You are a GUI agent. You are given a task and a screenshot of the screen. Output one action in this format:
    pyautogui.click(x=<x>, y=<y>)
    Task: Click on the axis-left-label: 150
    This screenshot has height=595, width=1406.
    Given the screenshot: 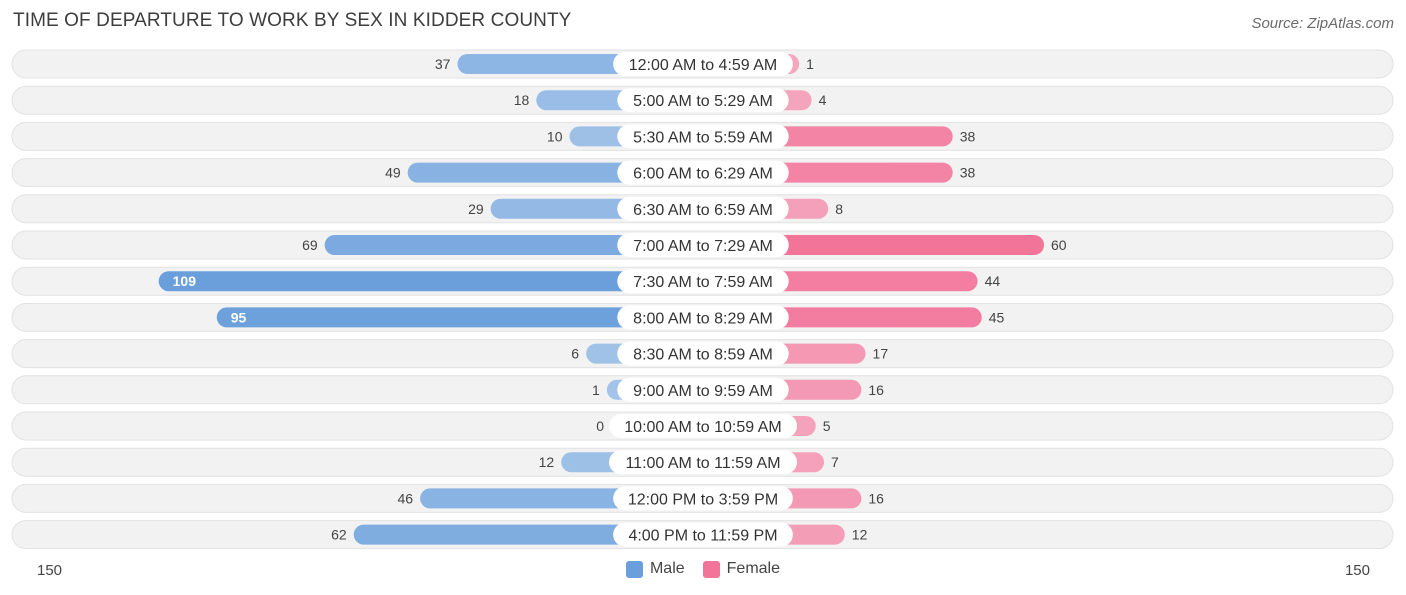 What is the action you would take?
    pyautogui.click(x=50, y=570)
    